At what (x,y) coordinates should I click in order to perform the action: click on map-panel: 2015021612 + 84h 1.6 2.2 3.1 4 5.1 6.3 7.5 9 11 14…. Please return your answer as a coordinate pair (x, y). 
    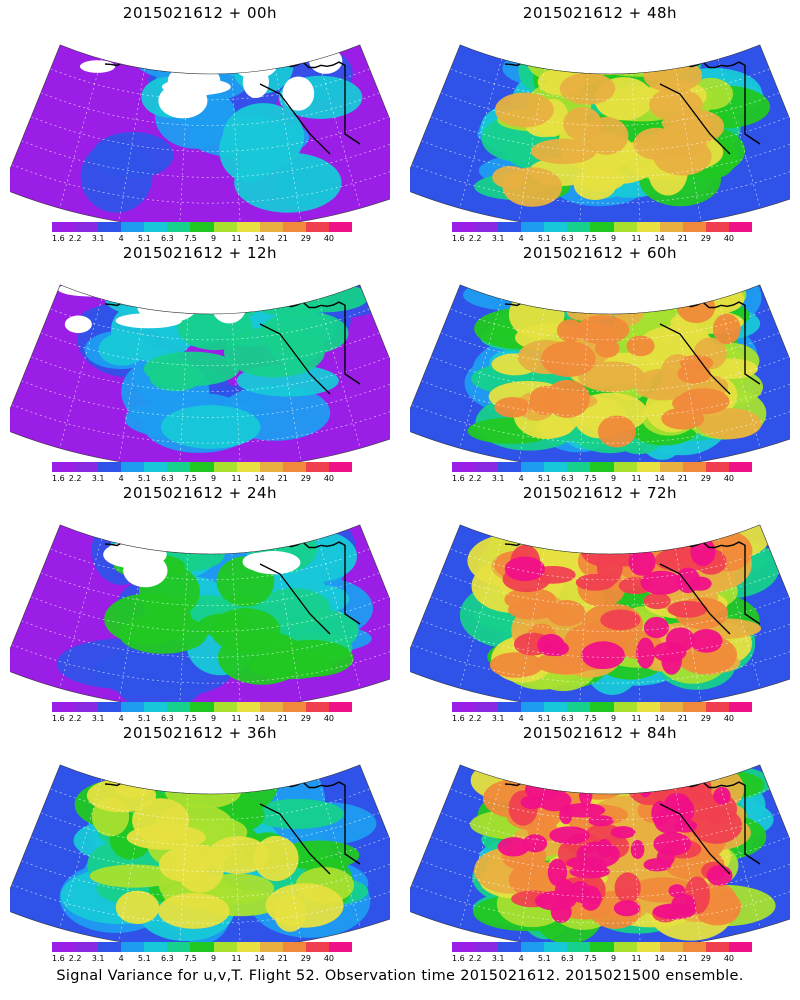
    Looking at the image, I should click on (600, 845).